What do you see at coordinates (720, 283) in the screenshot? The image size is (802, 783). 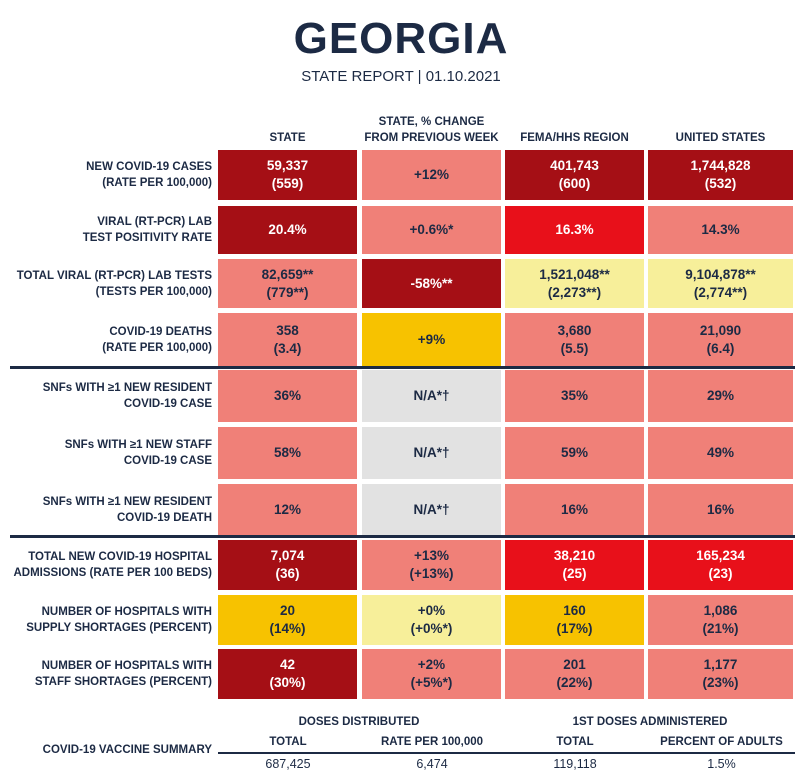 I see `table-cell-us: 9,104,878** (2,774**)` at bounding box center [720, 283].